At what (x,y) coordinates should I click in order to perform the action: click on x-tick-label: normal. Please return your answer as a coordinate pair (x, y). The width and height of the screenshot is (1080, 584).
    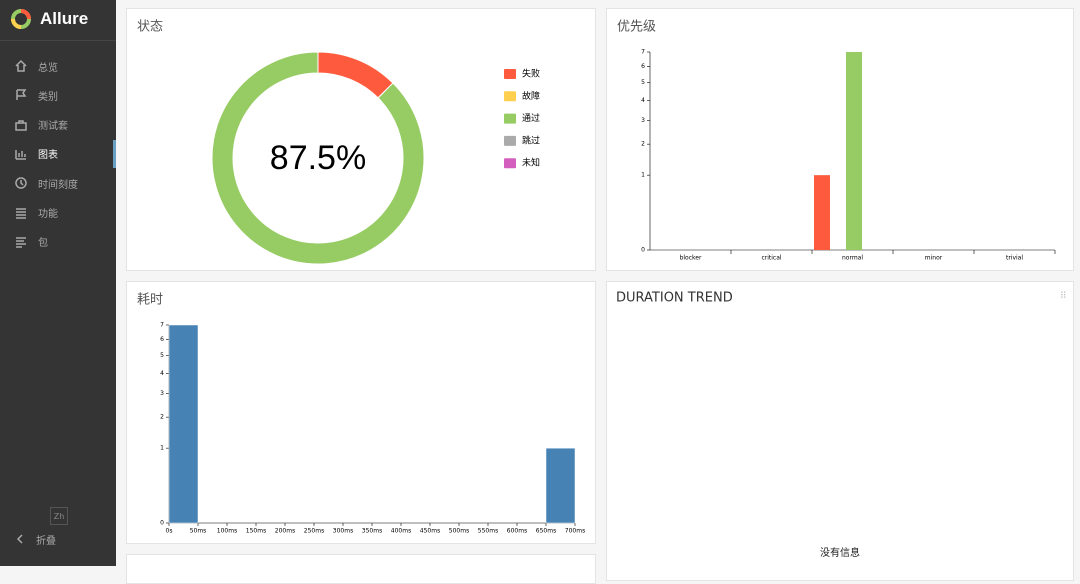
    Looking at the image, I should click on (852, 258).